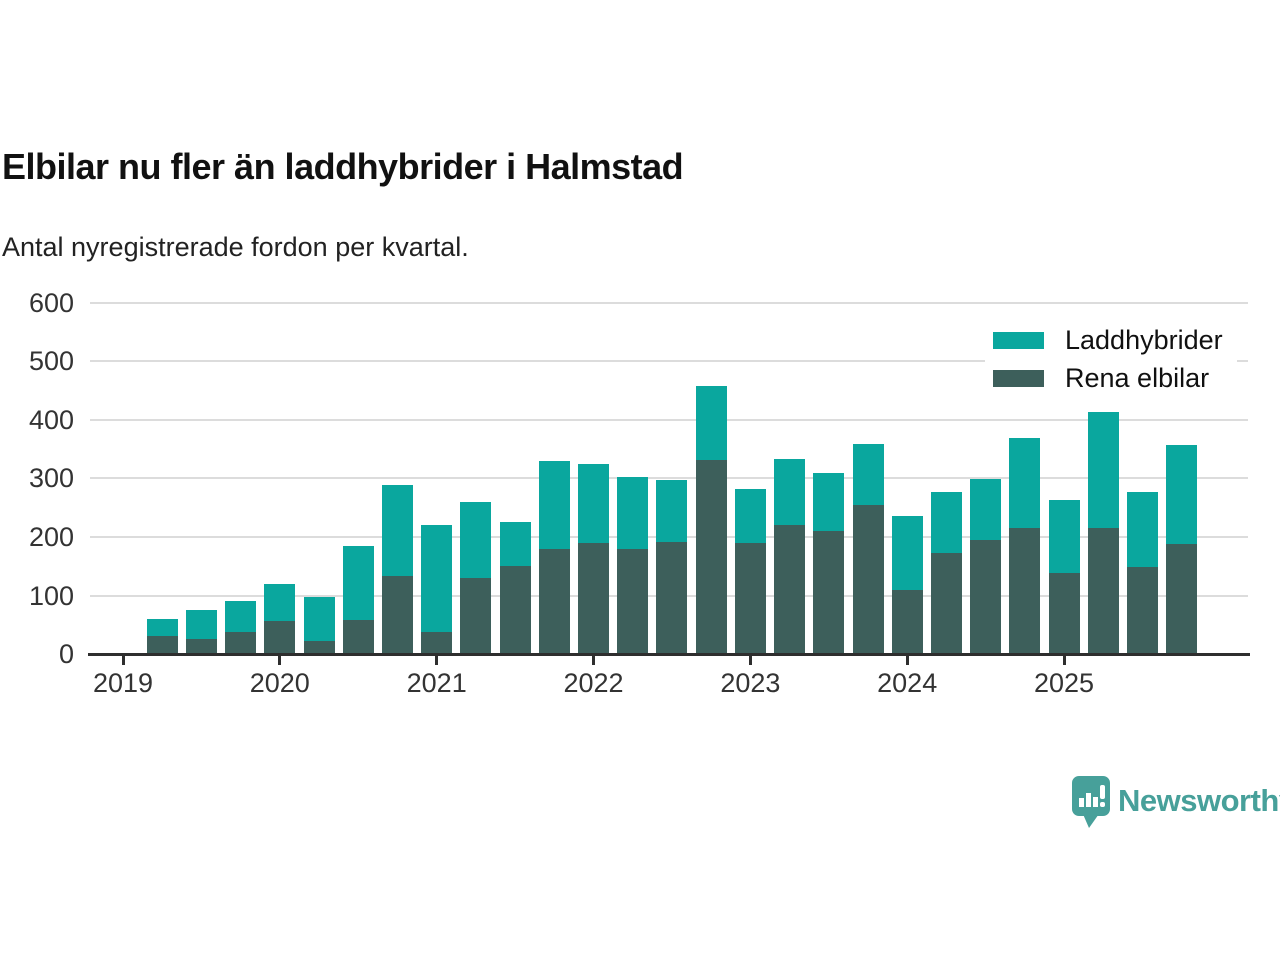 The height and width of the screenshot is (960, 1280). I want to click on bar-2021-q2, so click(476, 577).